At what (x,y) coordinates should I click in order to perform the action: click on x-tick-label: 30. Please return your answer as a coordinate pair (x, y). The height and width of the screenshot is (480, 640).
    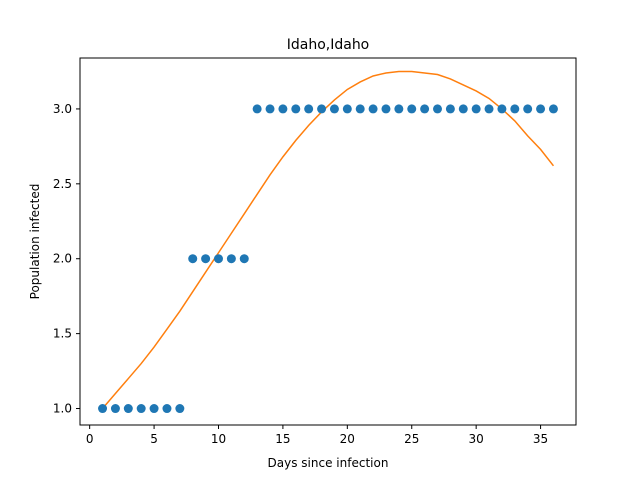
    Looking at the image, I should click on (476, 439).